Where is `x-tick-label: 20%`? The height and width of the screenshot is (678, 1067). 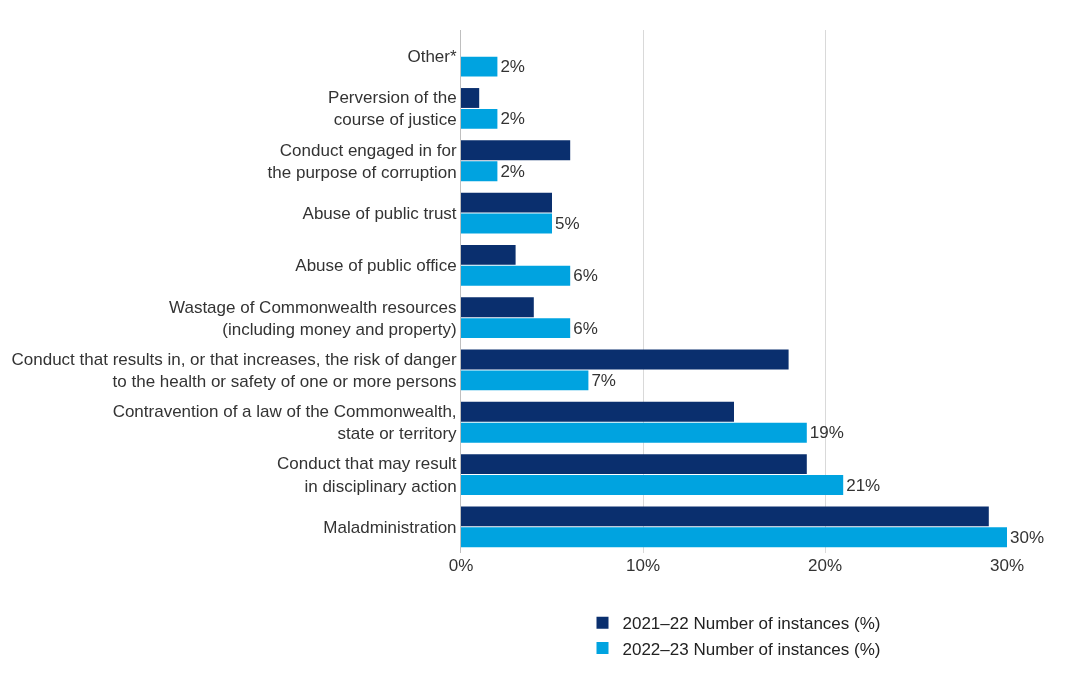
x-tick-label: 20% is located at coordinates (825, 565).